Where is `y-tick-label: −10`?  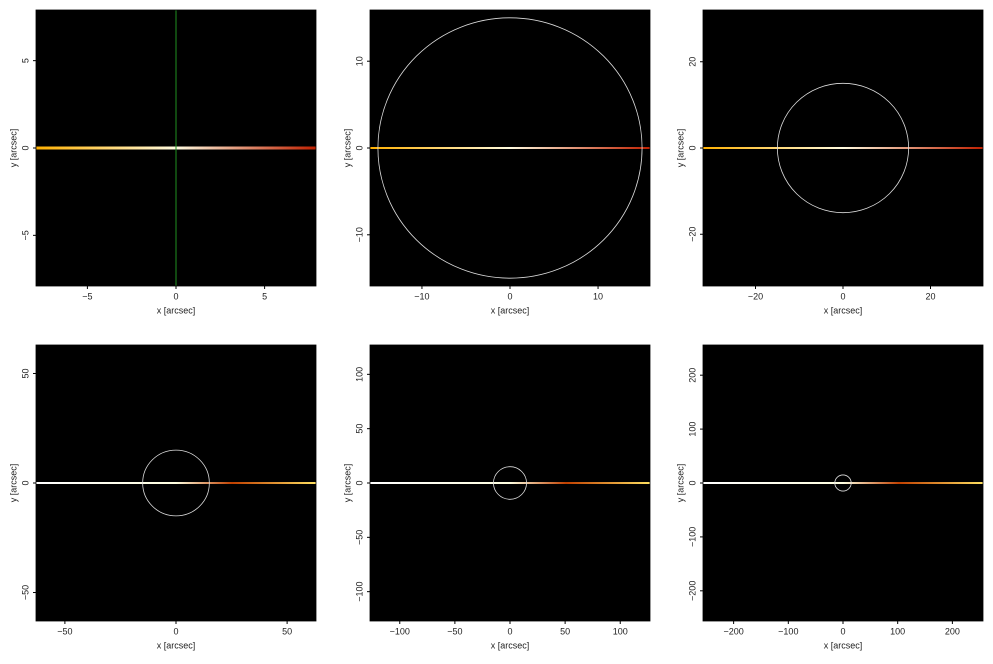 y-tick-label: −10 is located at coordinates (359, 234).